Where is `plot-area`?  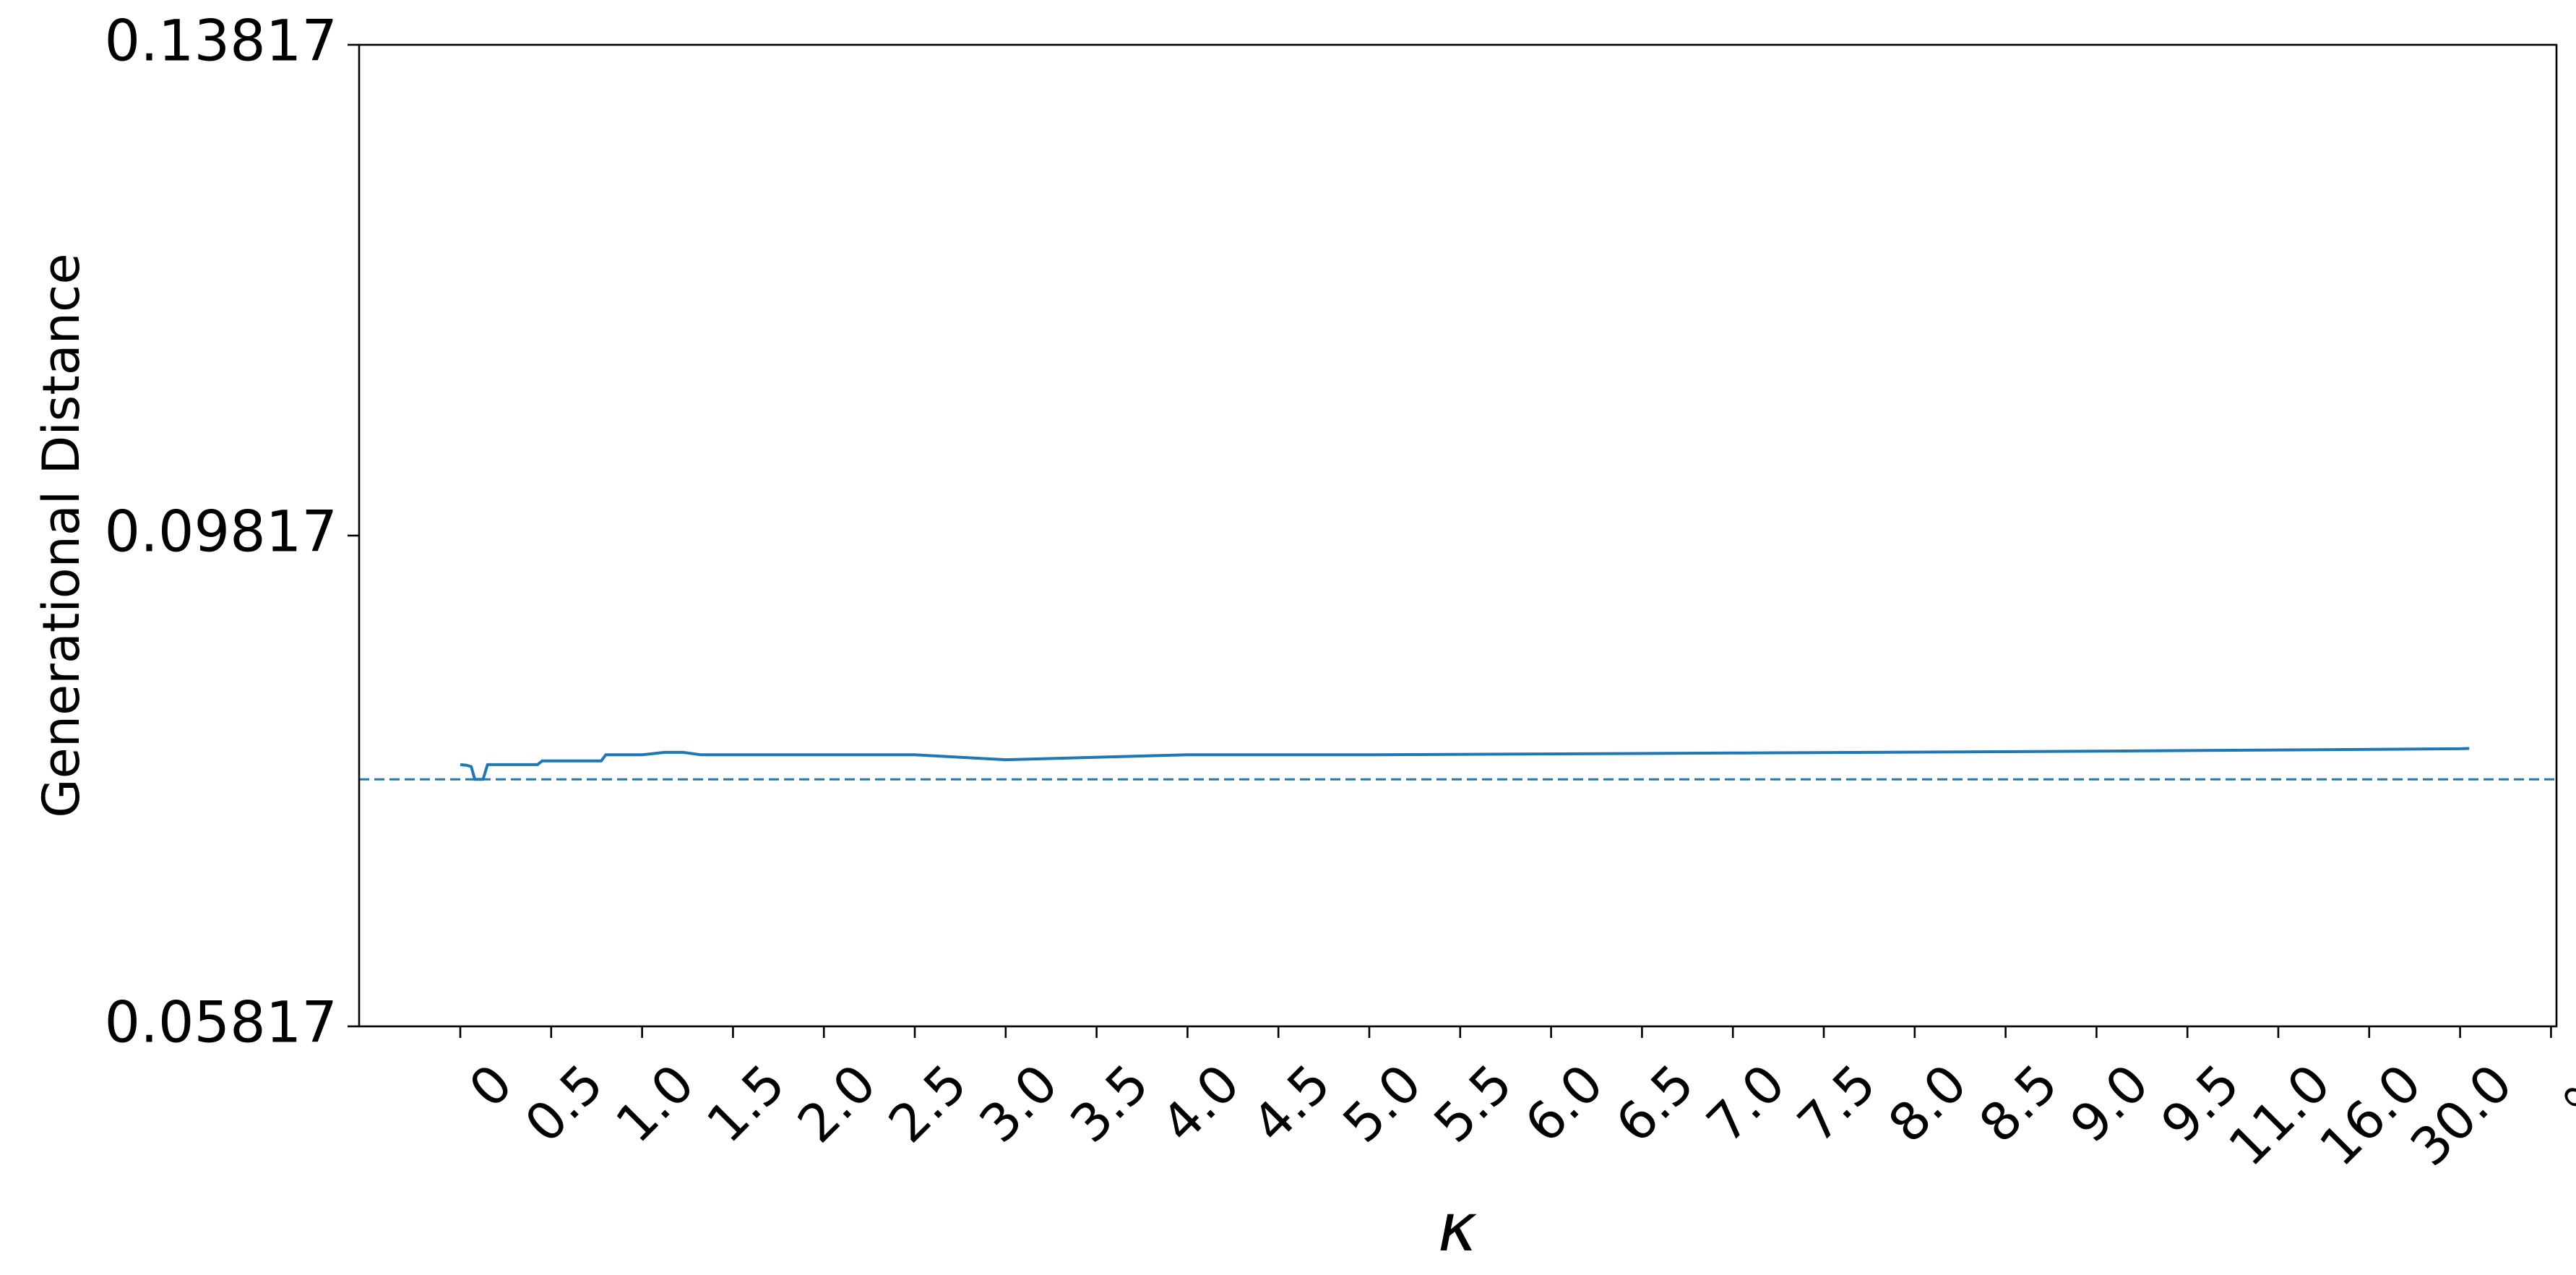
plot-area is located at coordinates (1457, 764).